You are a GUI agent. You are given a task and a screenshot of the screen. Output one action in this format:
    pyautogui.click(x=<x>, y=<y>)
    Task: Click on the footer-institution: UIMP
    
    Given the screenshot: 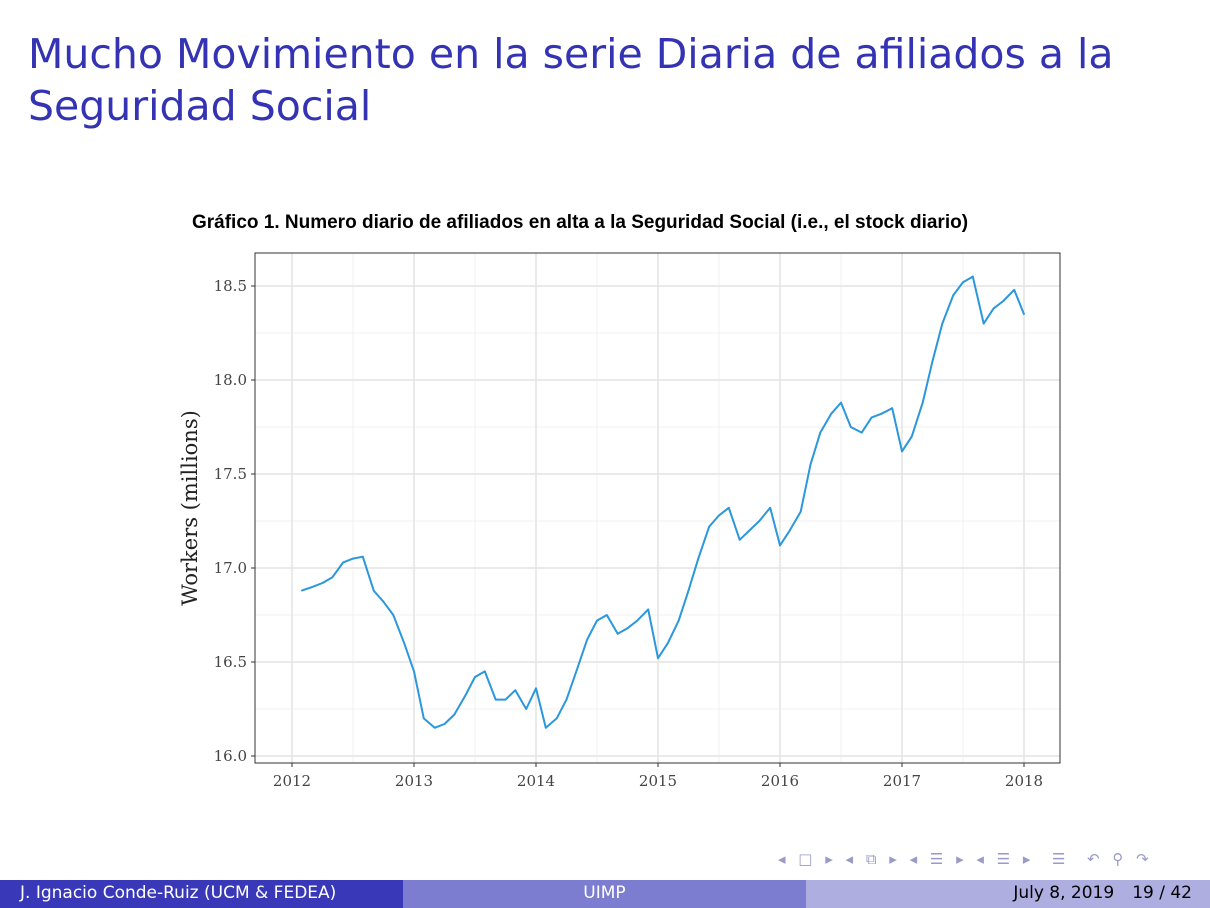 What is the action you would take?
    pyautogui.click(x=604, y=894)
    